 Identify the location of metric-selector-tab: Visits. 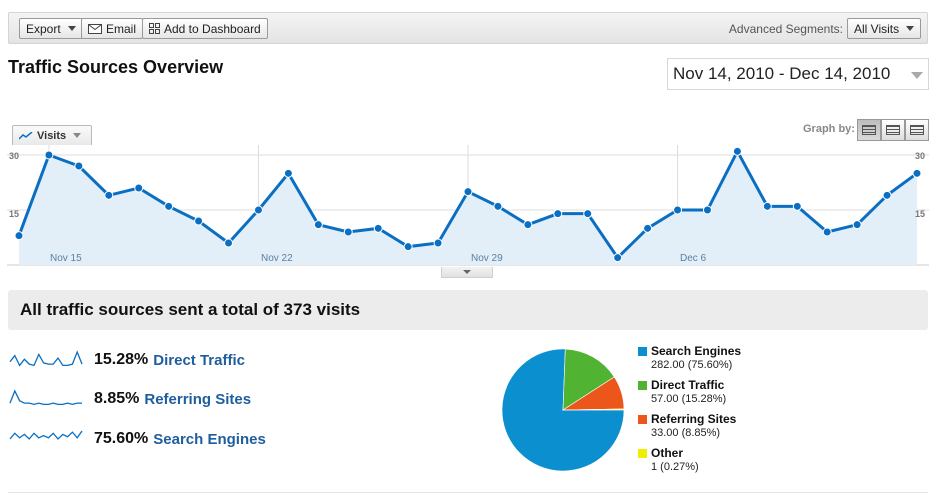
(52, 135).